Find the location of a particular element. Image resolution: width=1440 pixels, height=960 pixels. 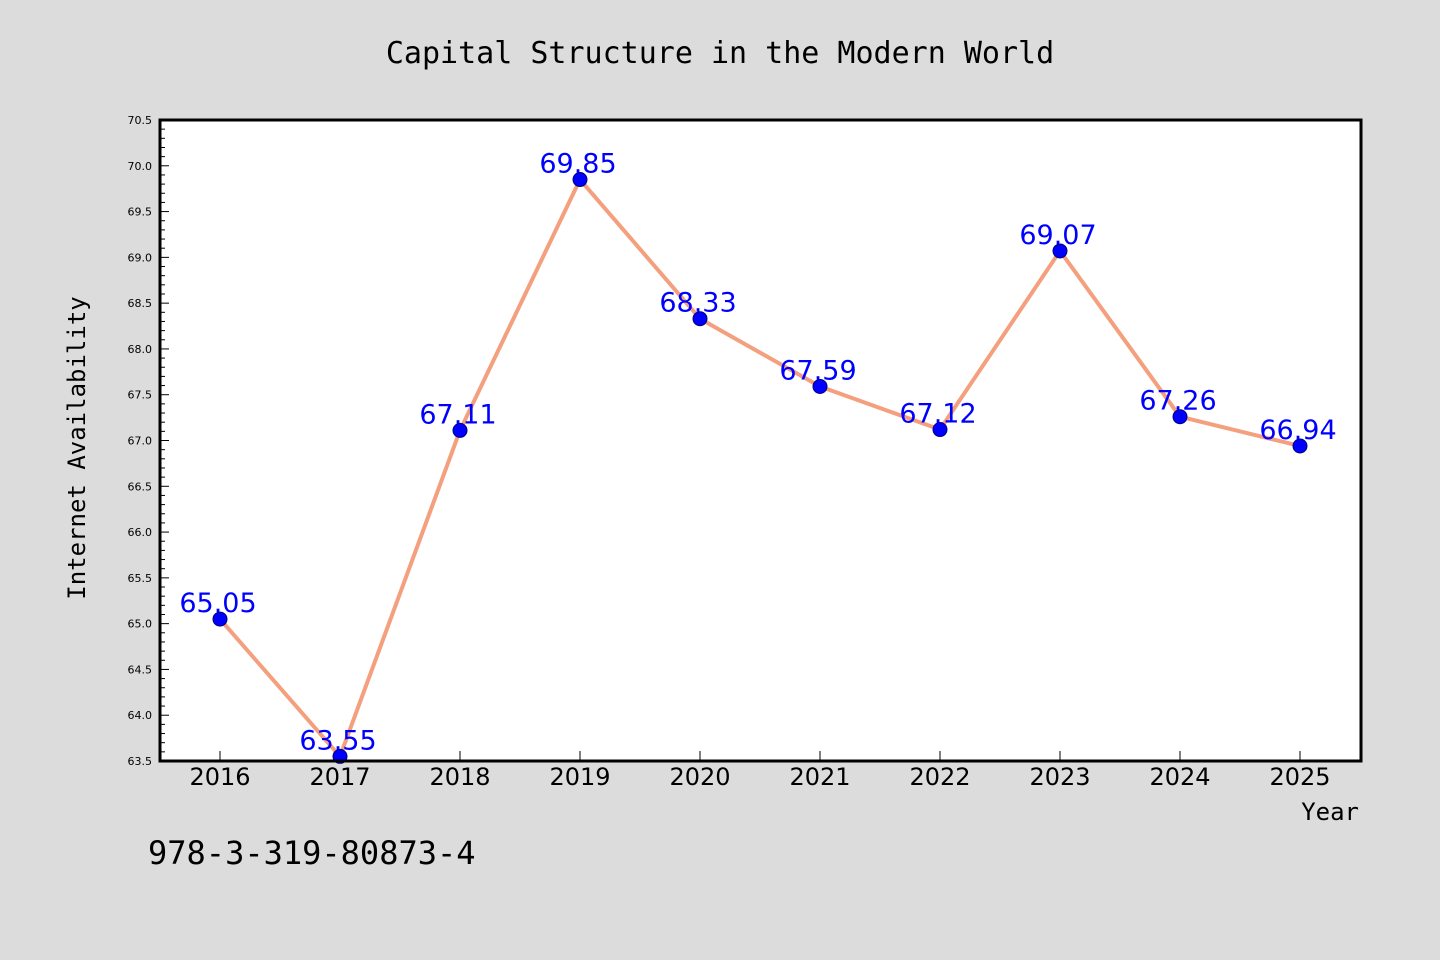

y-tick-label: 67.0 is located at coordinates (140, 441).